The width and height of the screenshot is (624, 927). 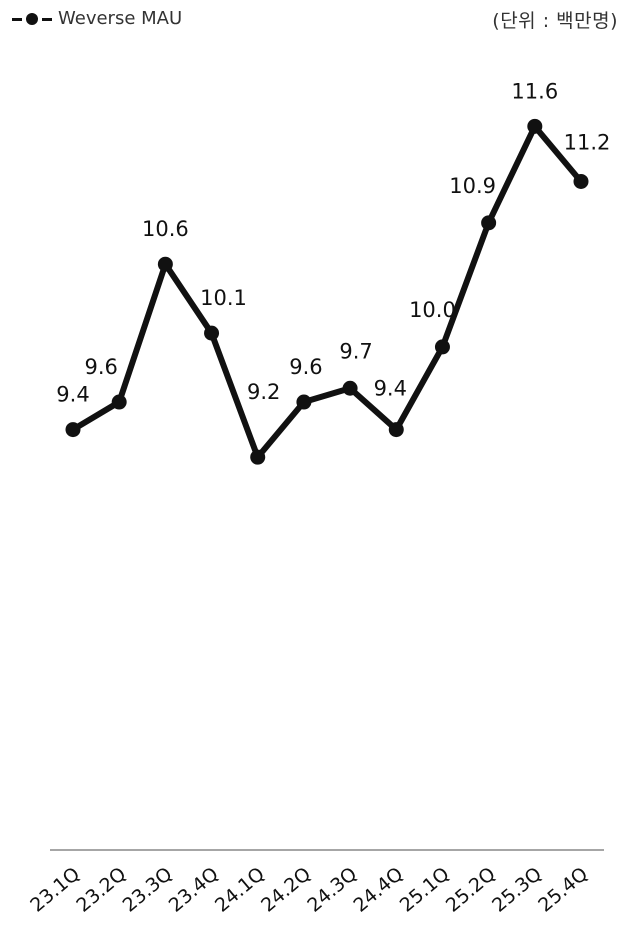 I want to click on x-tick-label: 23.1Q, so click(x=55, y=890).